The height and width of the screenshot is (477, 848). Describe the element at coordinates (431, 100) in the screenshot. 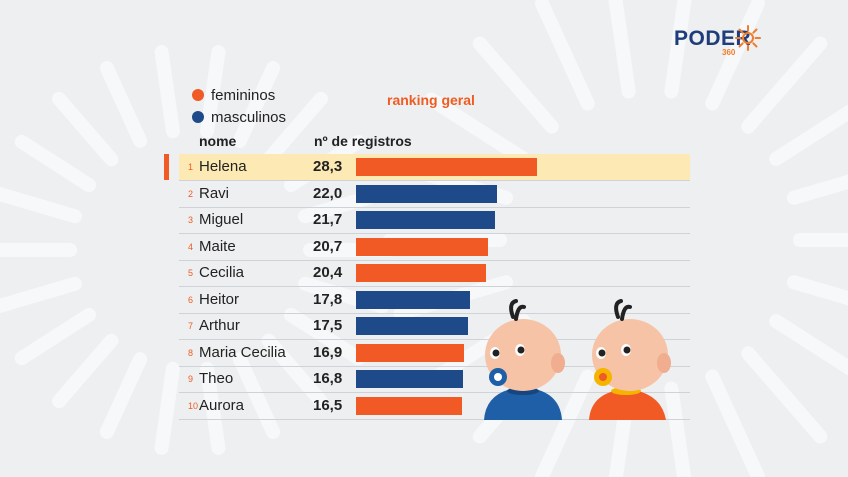

I see `chart-title: ranking geral` at that location.